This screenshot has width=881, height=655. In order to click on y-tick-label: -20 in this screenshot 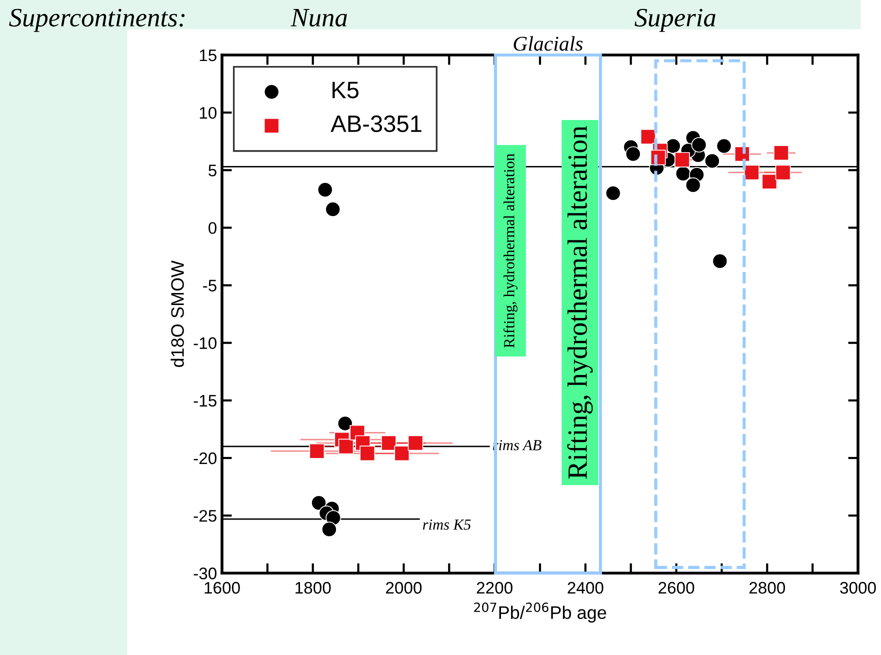, I will do `click(205, 458)`.